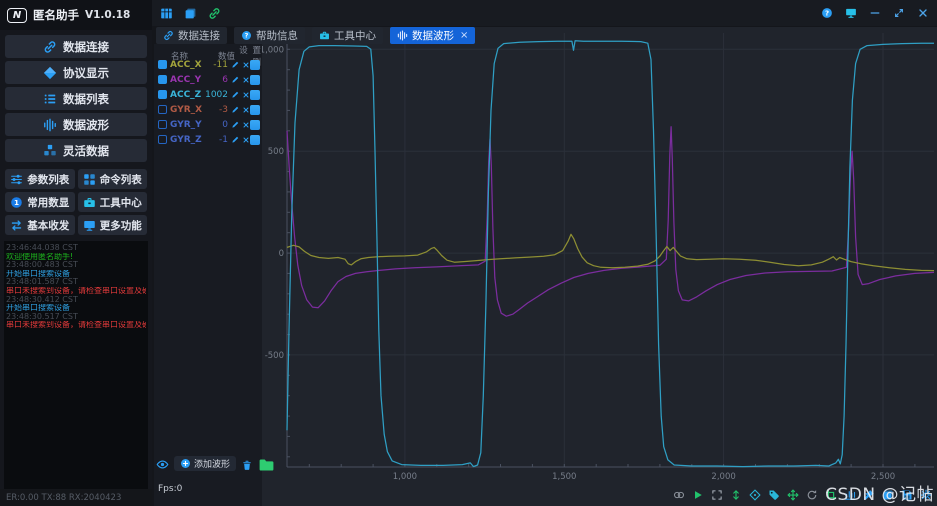  I want to click on save-button, so click(907, 495).